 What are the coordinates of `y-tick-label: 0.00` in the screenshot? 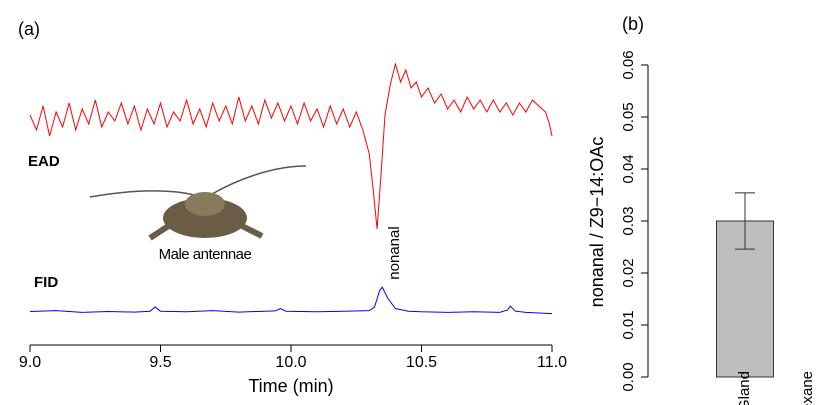 It's located at (628, 376).